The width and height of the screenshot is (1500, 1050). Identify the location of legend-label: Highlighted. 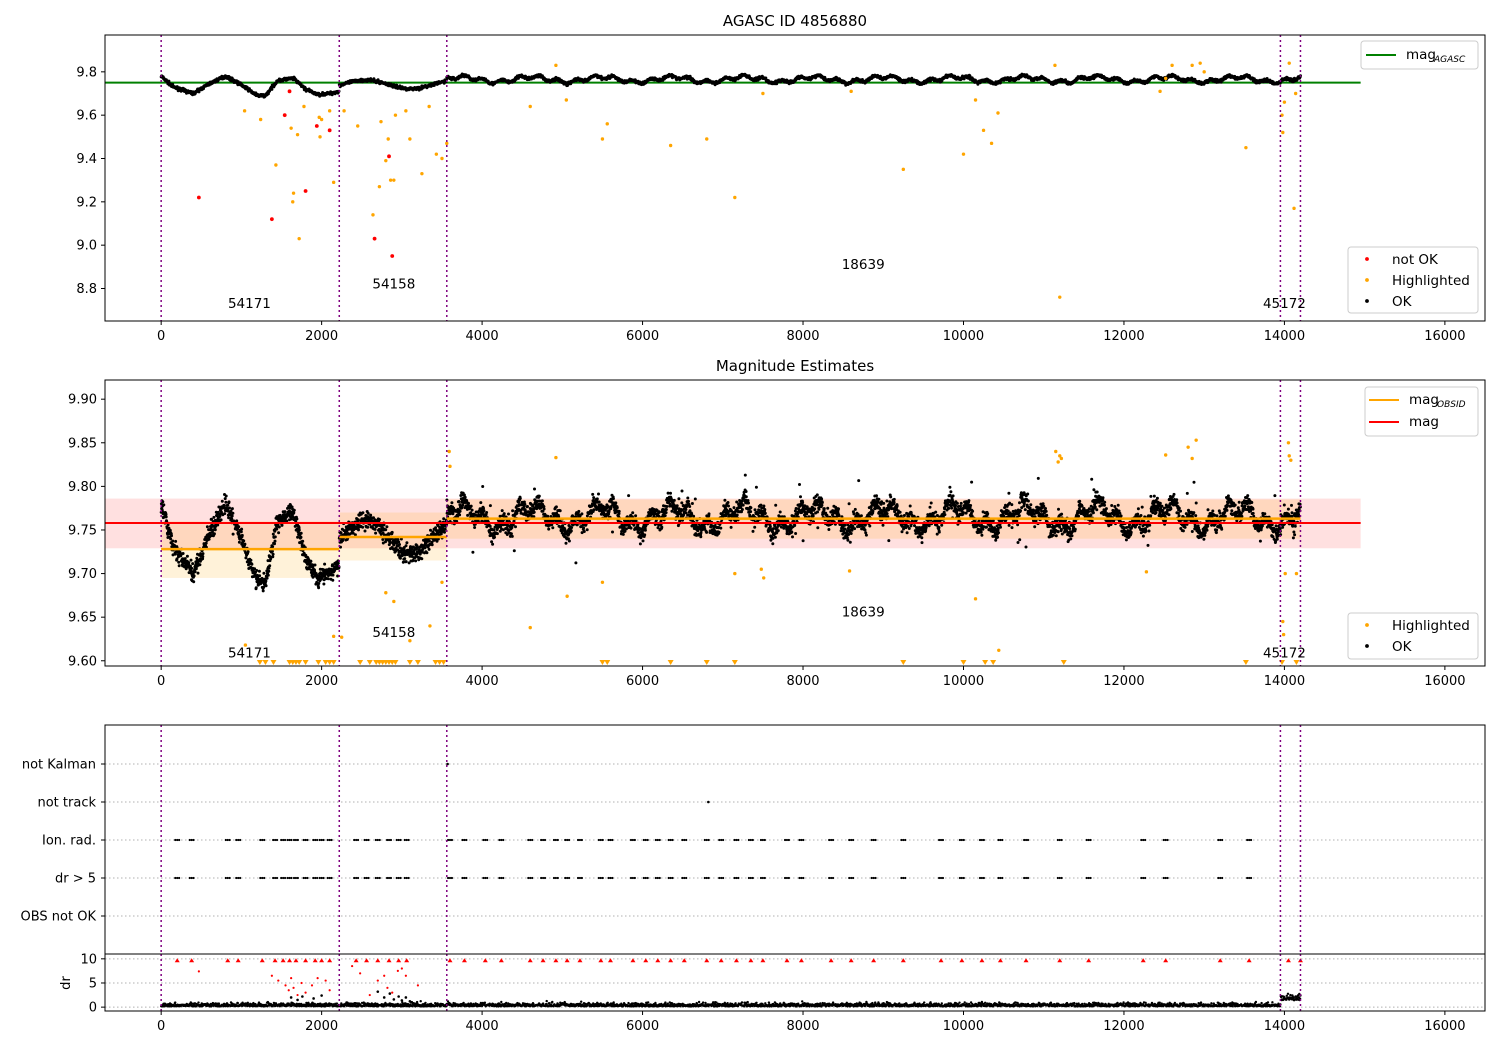
(1431, 281).